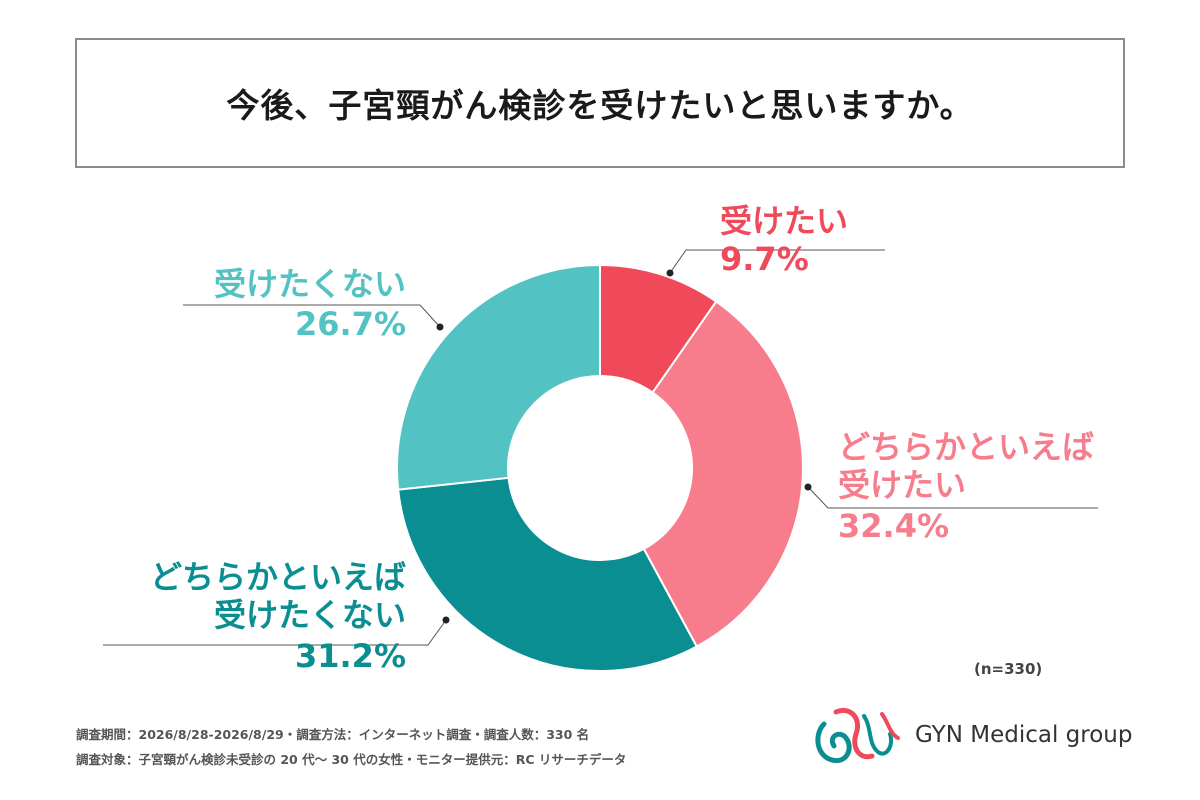 The image size is (1200, 800). Describe the element at coordinates (966, 447) in the screenshot. I see `label-dochiraka-uketai-line1: どちらかといえば` at that location.